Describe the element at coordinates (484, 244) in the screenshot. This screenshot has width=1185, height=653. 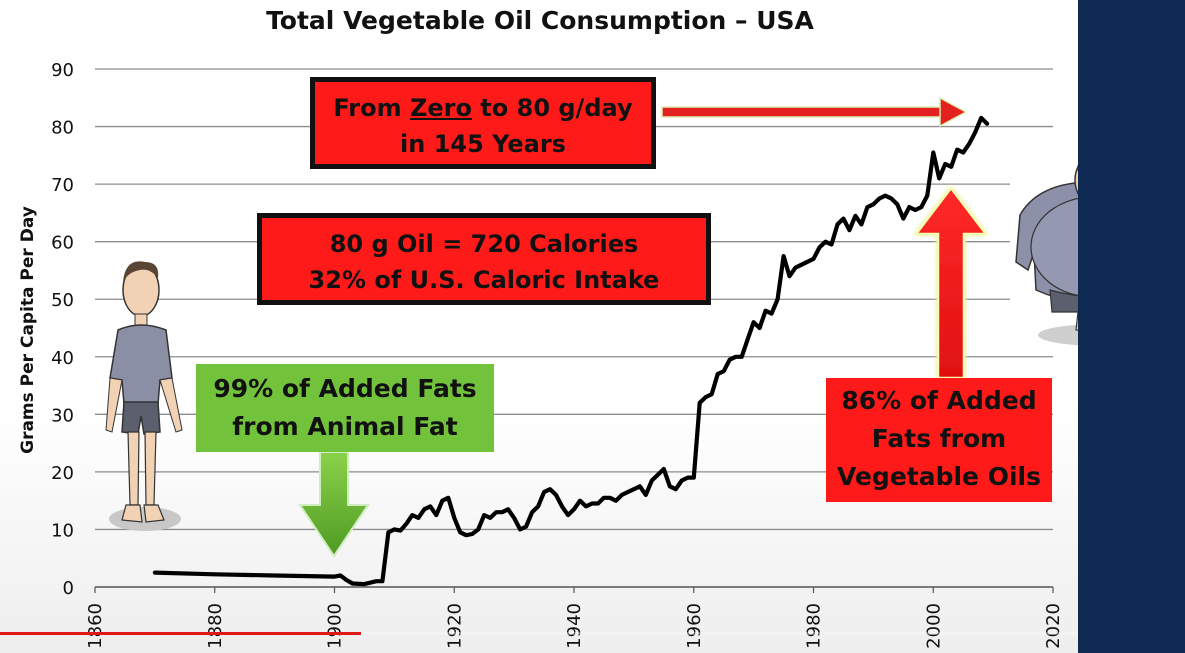
I see `callout-calories-line1: 80 g Oil = 720 Calories` at that location.